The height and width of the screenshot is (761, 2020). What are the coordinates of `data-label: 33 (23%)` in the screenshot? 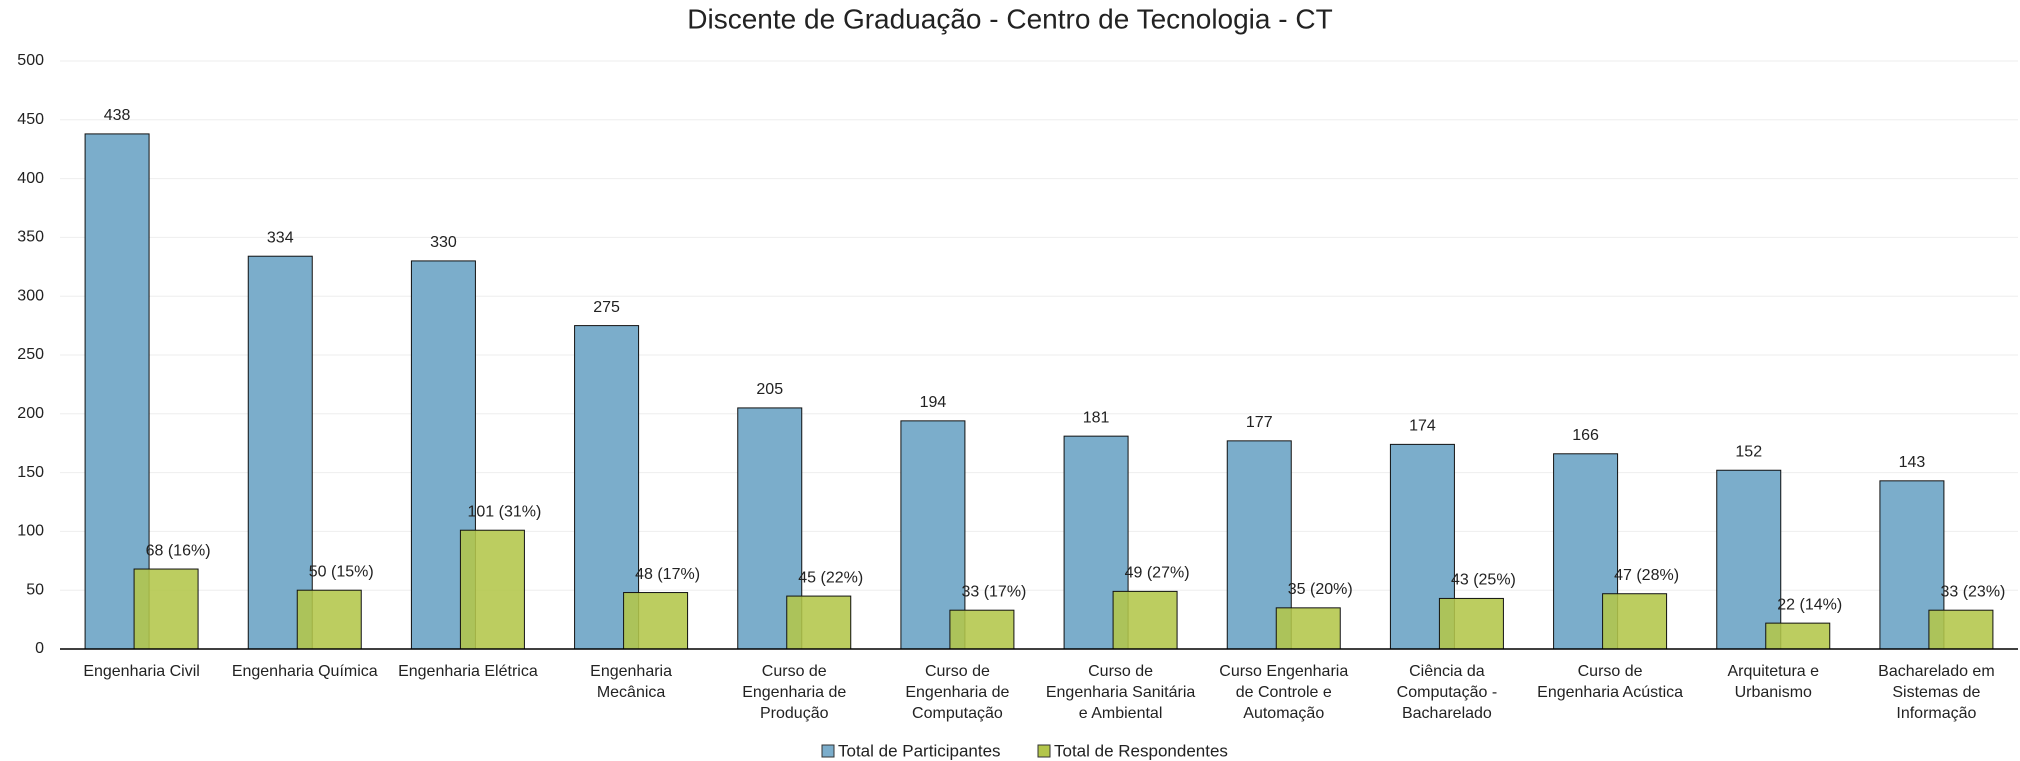 It's located at (1972, 591).